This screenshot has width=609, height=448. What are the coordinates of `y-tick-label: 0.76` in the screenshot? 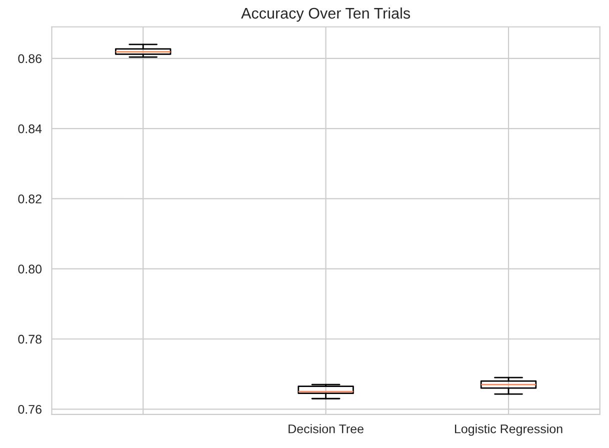 It's located at (30, 409).